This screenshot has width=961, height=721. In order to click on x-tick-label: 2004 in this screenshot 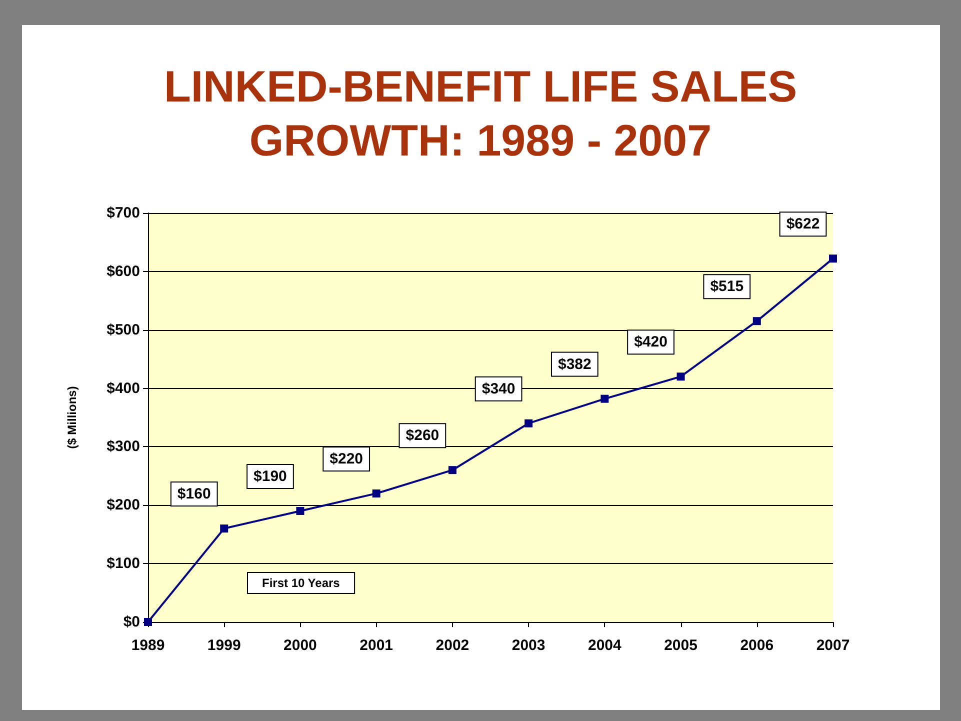, I will do `click(605, 645)`.